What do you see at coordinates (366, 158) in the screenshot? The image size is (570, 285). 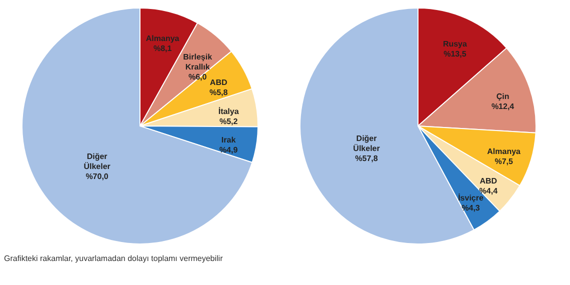 I see `data-label: %57,8` at bounding box center [366, 158].